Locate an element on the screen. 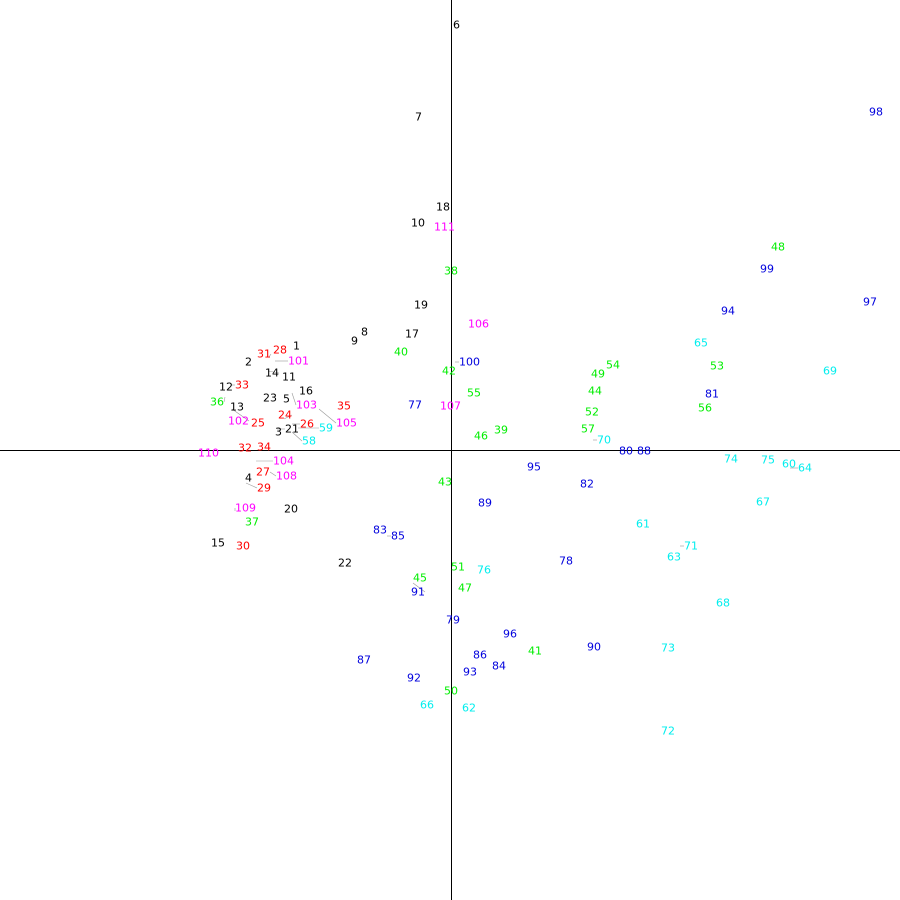 Image resolution: width=900 pixels, height=900 pixels. data-point-10: 10 is located at coordinates (418, 223).